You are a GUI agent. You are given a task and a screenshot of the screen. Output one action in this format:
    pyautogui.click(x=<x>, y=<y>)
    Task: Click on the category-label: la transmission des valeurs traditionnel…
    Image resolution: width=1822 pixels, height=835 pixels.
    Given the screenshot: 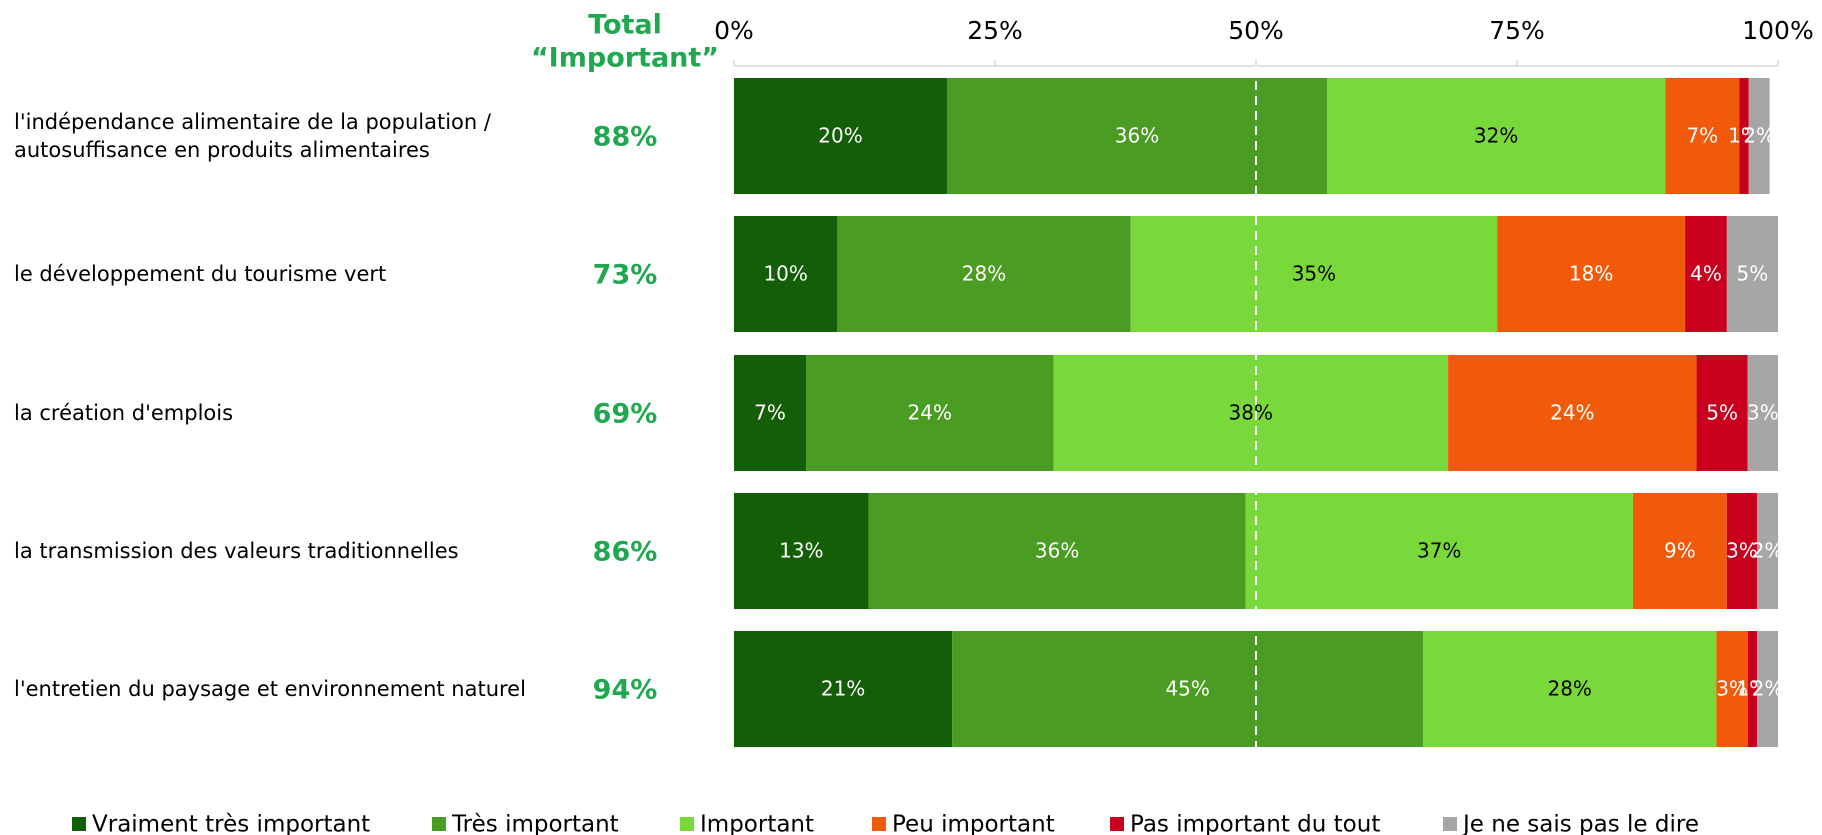 What is the action you would take?
    pyautogui.click(x=236, y=551)
    